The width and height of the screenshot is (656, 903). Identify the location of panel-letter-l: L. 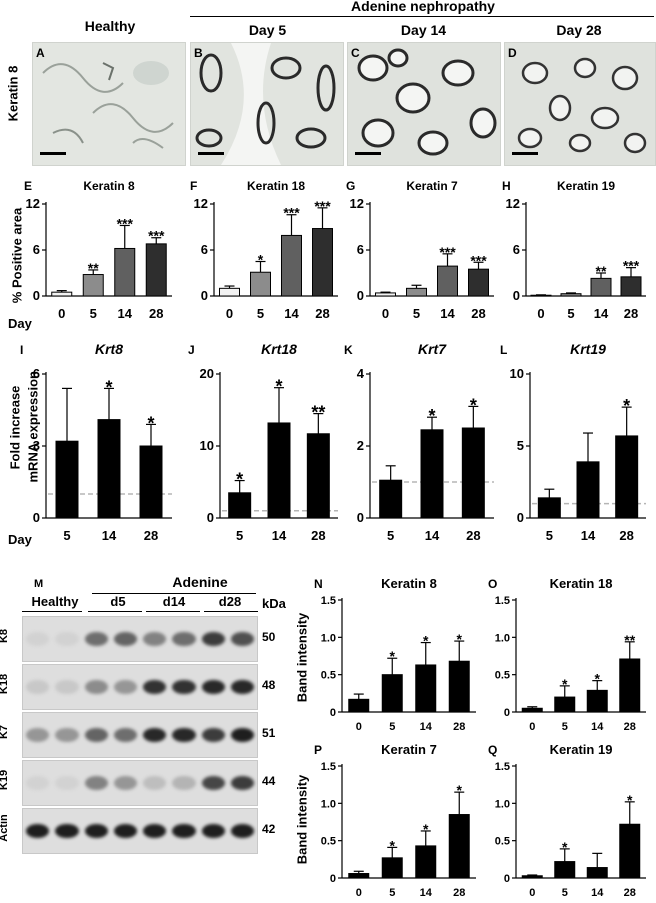
(503, 350).